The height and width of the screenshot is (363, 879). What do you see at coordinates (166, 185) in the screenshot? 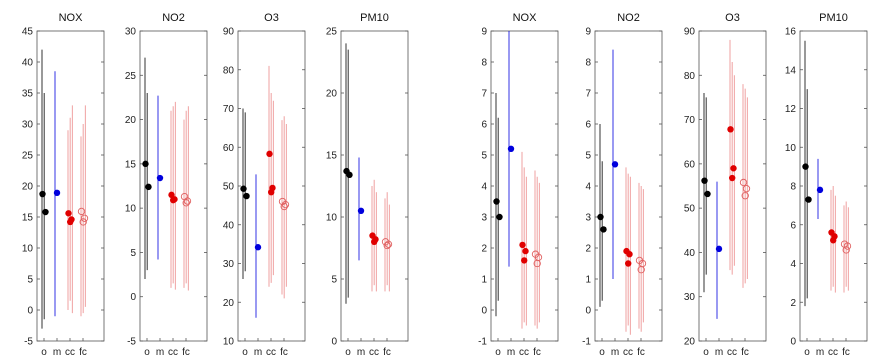
I see `chart-panel: NO2 -5 0 5 10 15 20 25 30 o m cc fc` at bounding box center [166, 185].